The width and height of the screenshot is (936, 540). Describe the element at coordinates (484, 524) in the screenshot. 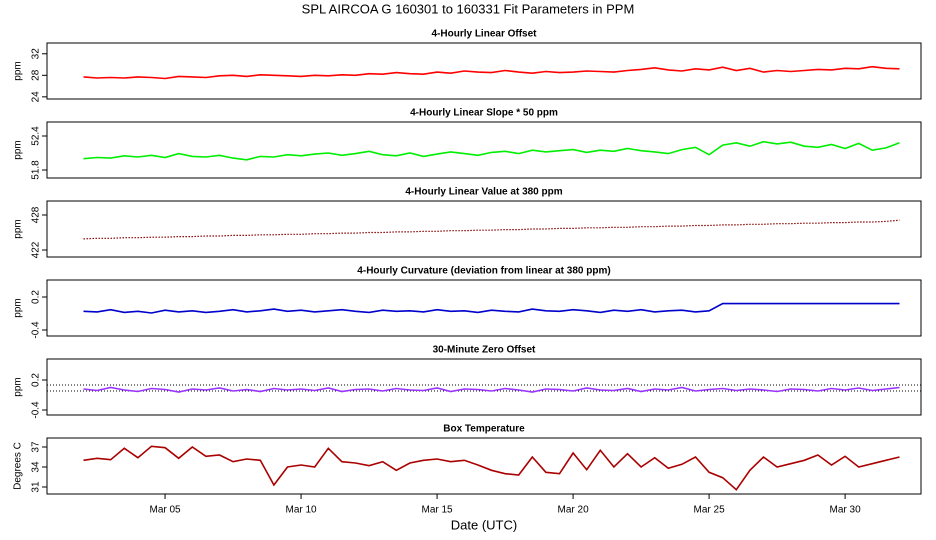

I see `x-axis-label: Date (UTC)` at that location.